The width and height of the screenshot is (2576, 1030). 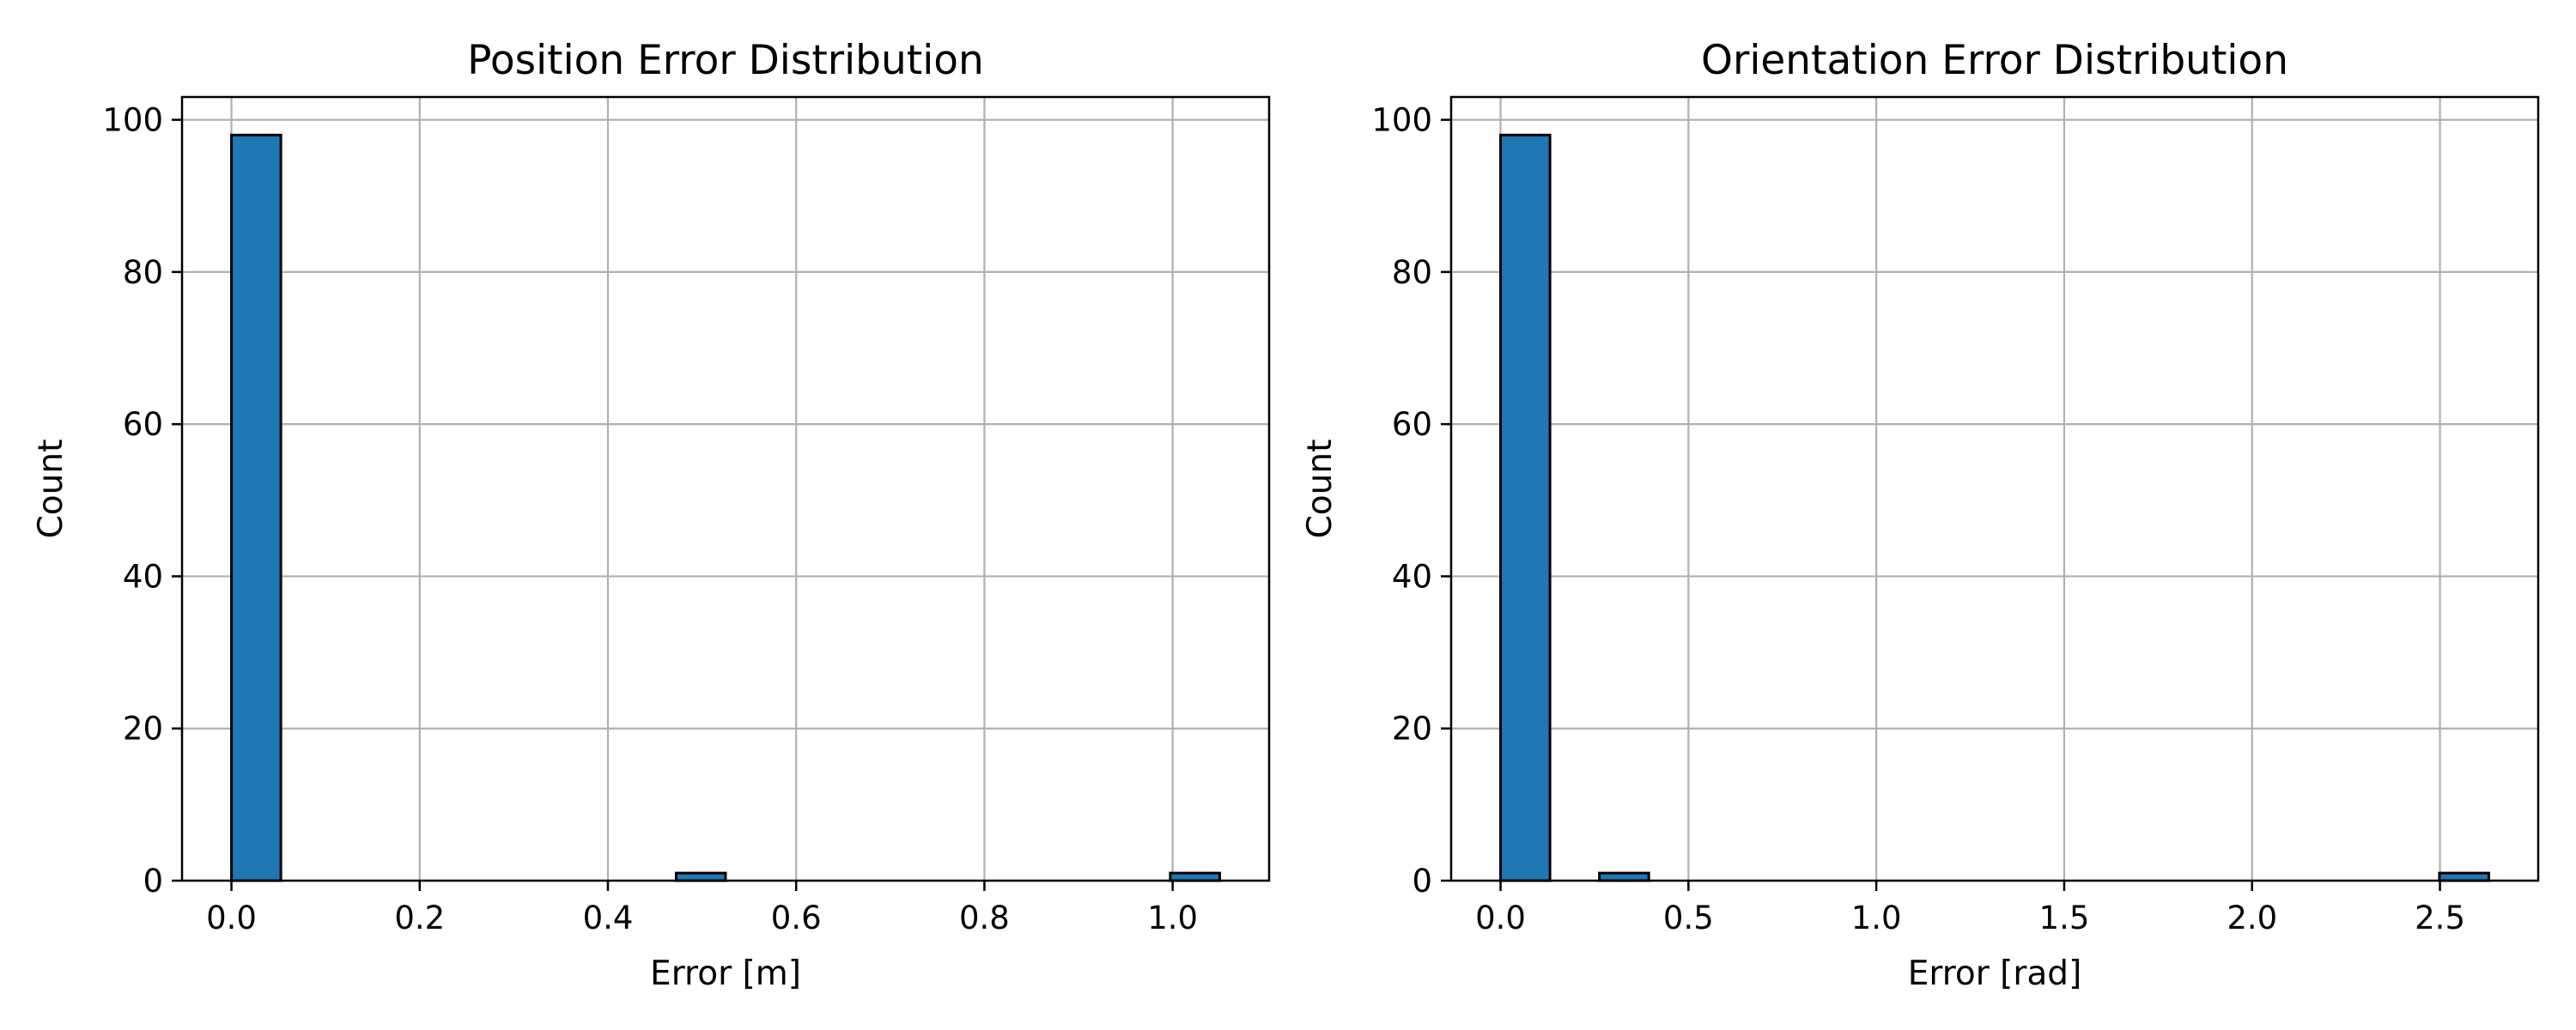 What do you see at coordinates (1995, 973) in the screenshot?
I see `x-axis-label: Error [rad]` at bounding box center [1995, 973].